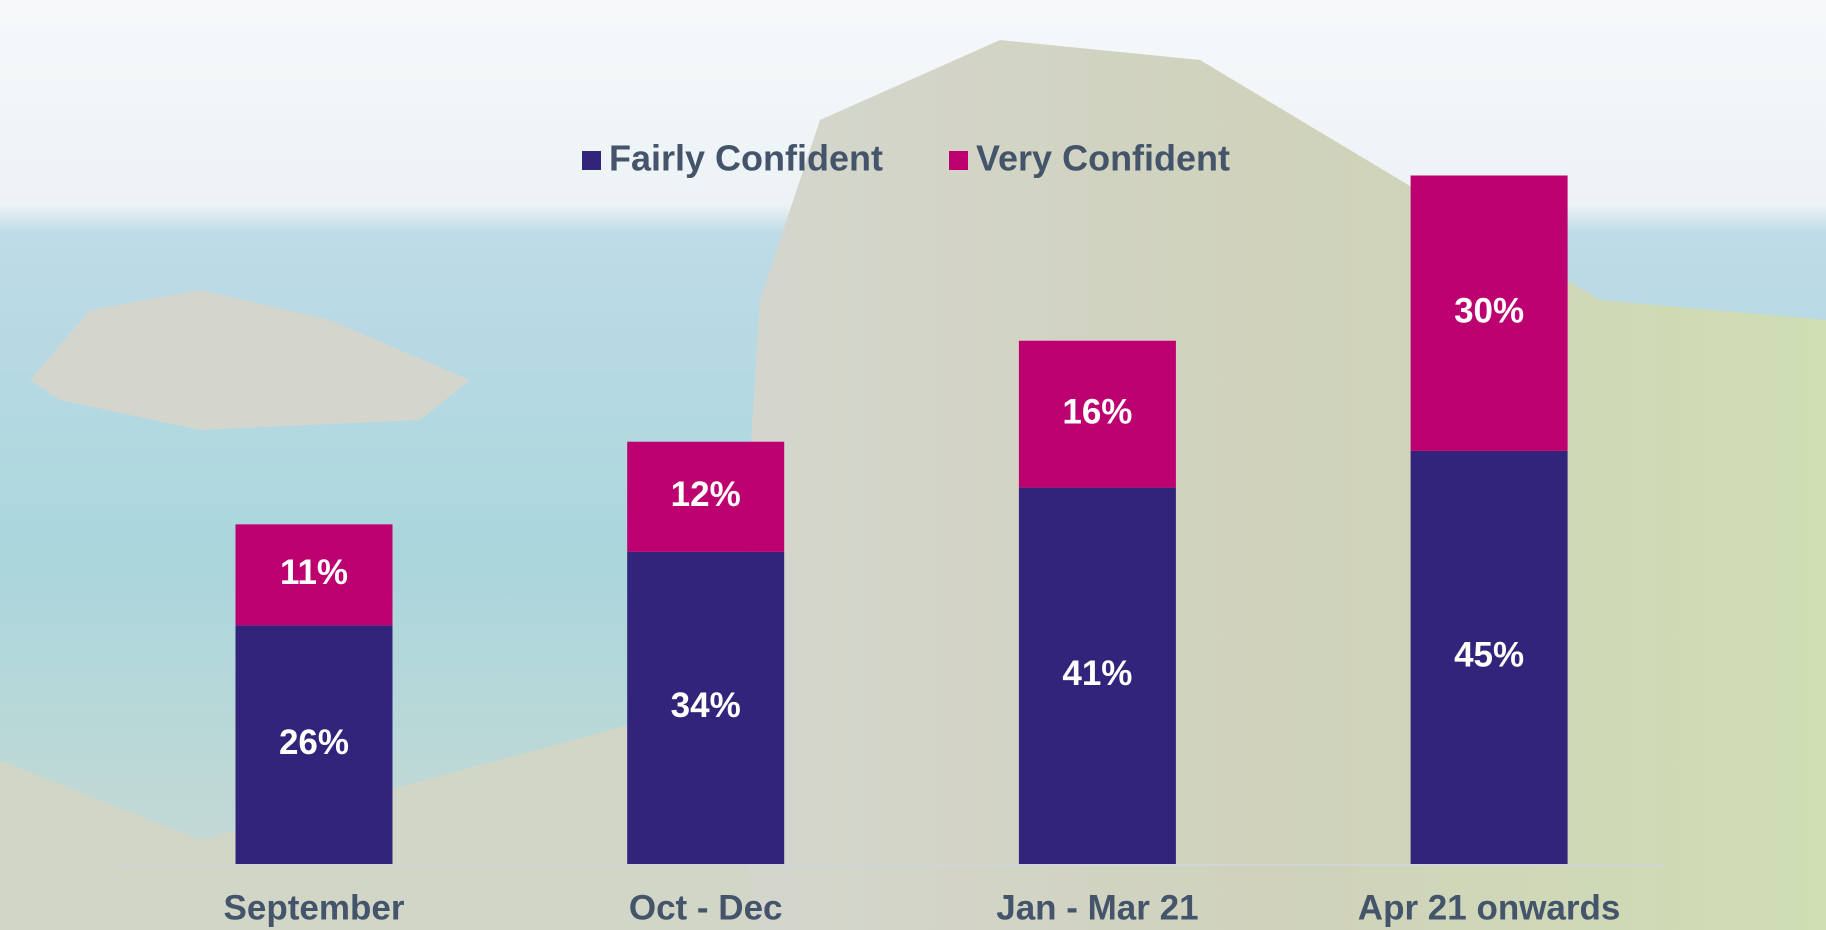  What do you see at coordinates (250, 360) in the screenshot?
I see `island` at bounding box center [250, 360].